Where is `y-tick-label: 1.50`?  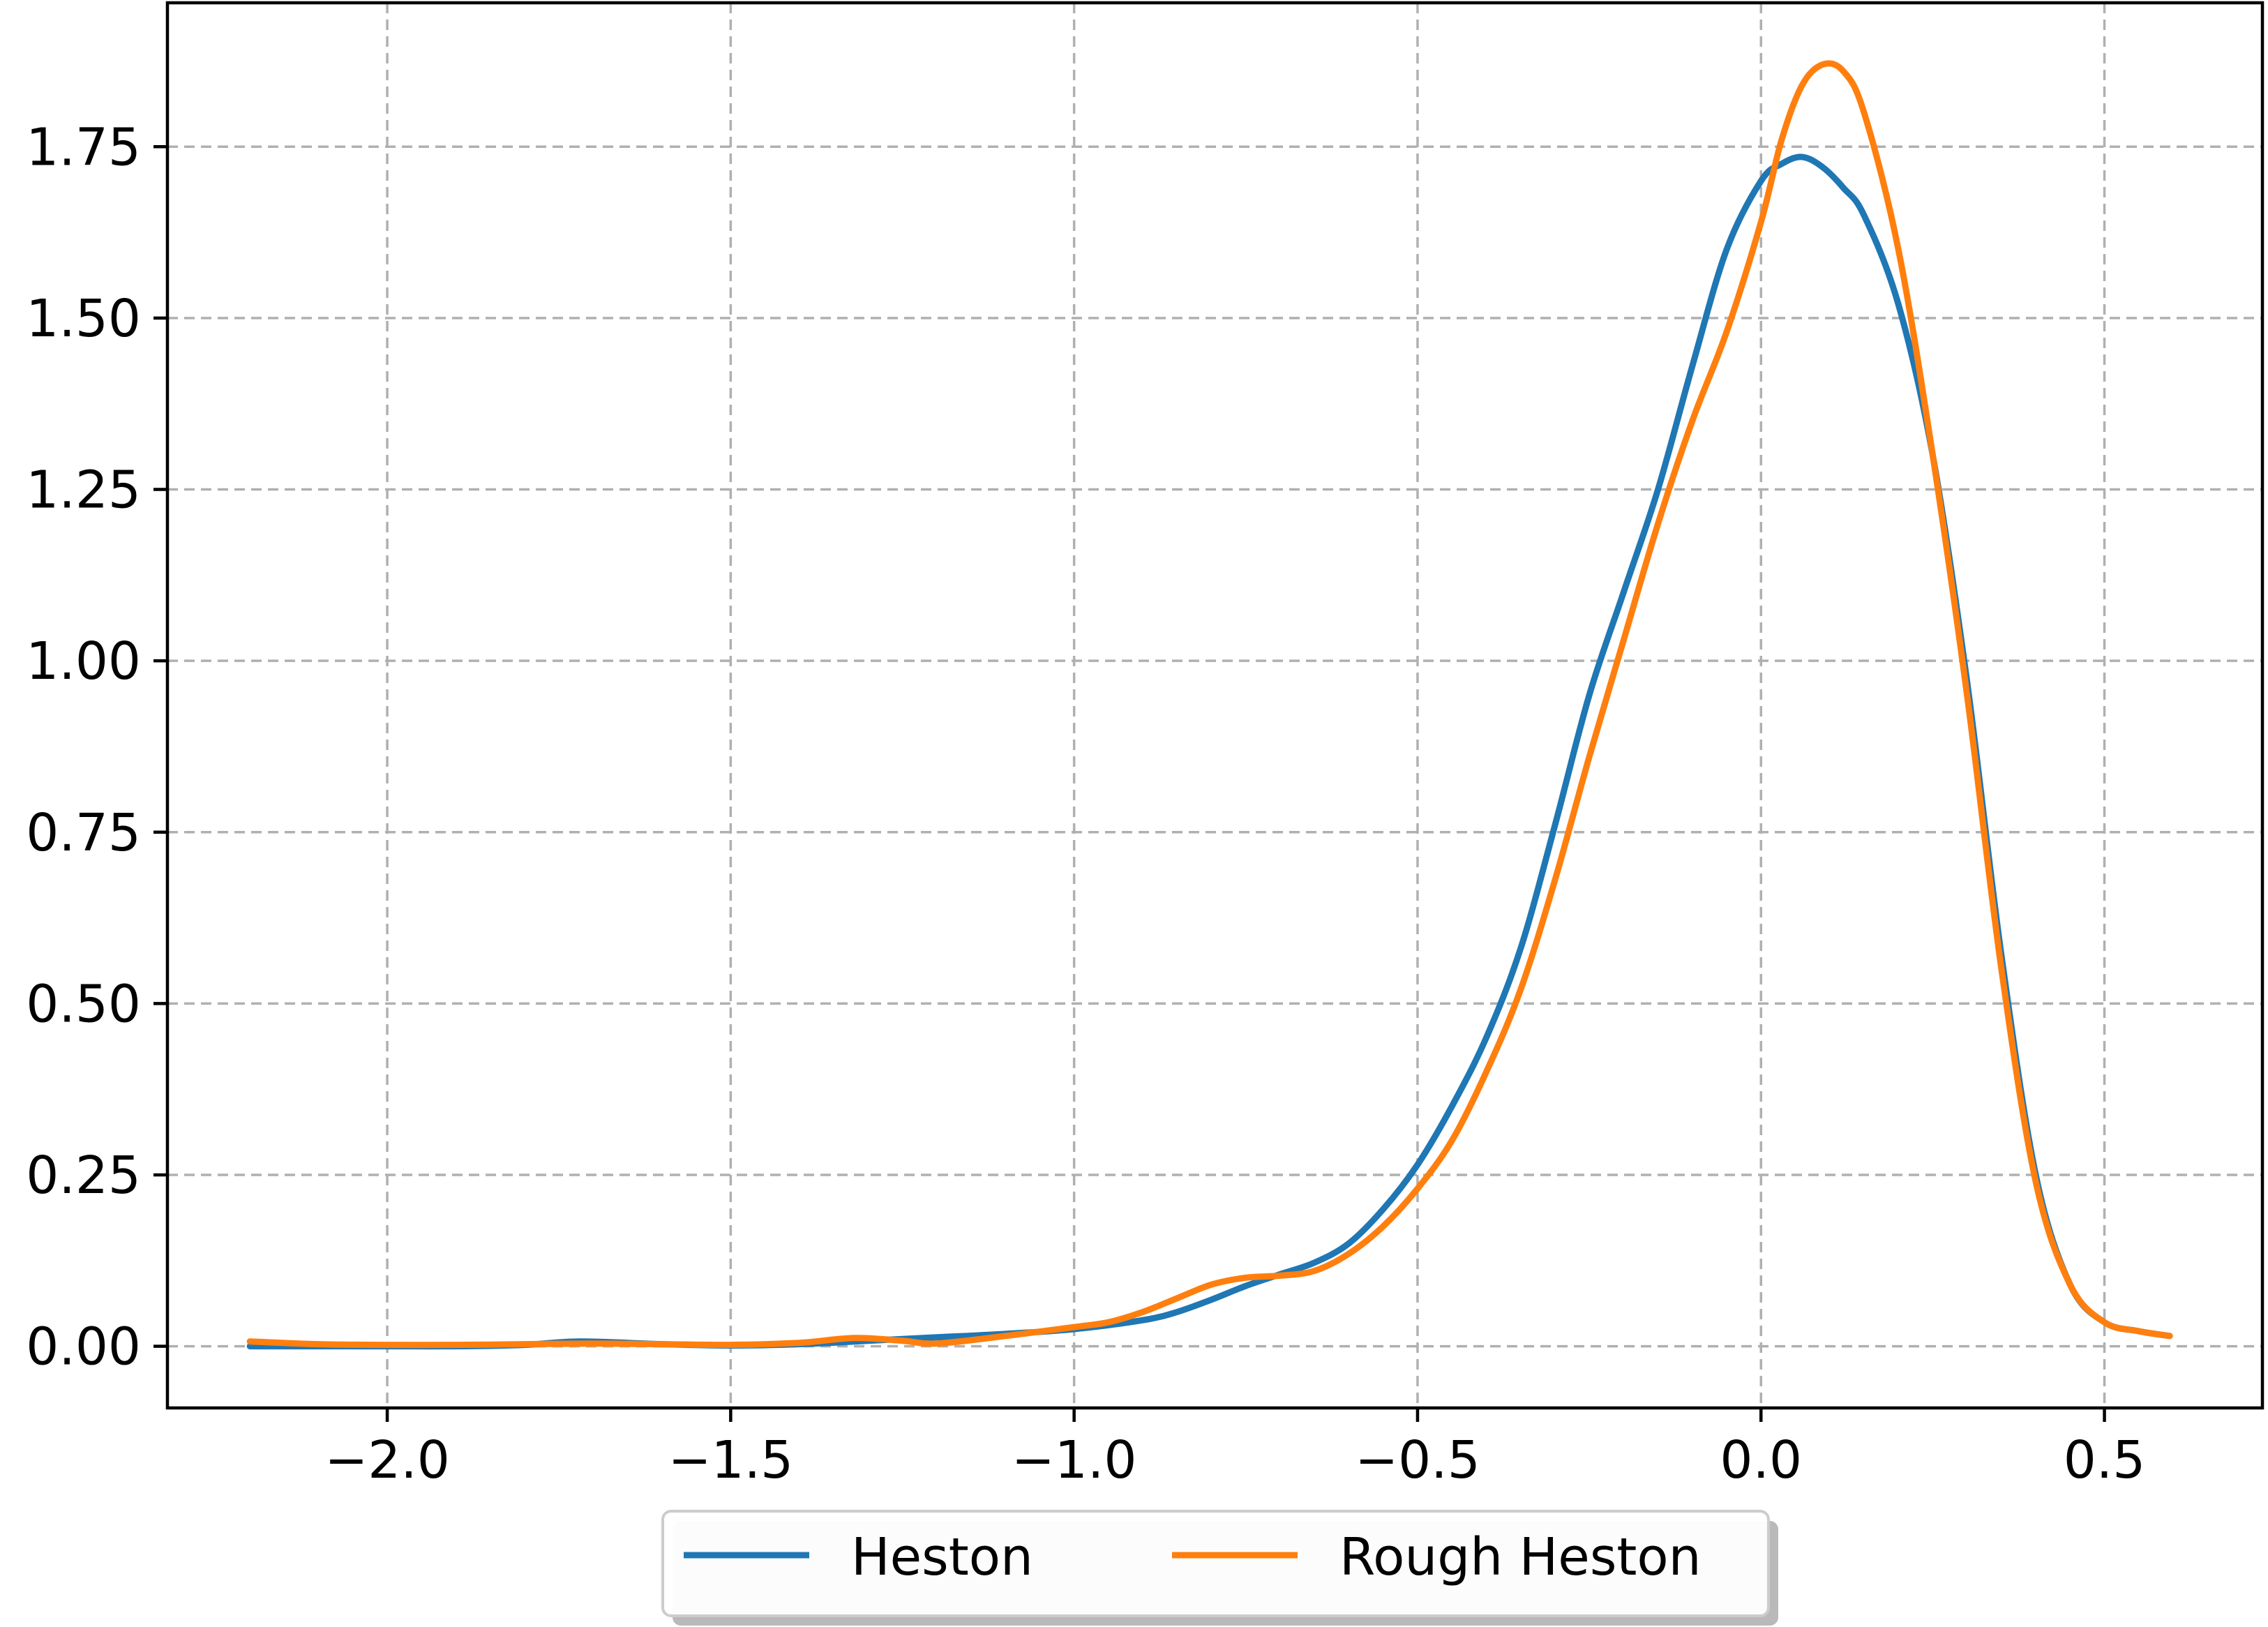 y-tick-label: 1.50 is located at coordinates (83, 319).